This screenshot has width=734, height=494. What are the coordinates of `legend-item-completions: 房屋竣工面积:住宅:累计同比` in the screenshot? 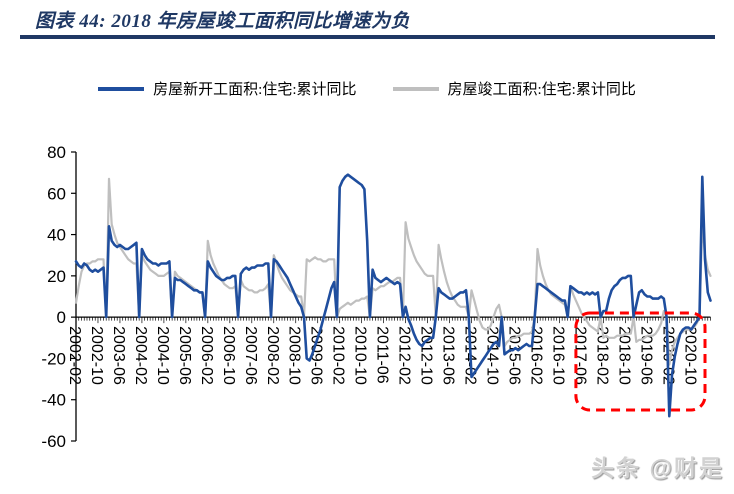 It's located at (514, 88).